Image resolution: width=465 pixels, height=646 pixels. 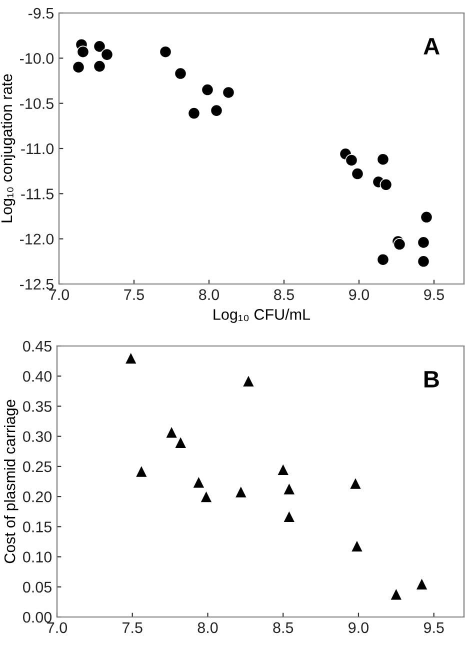 I want to click on y-tick-label: -9.5, so click(x=41, y=13).